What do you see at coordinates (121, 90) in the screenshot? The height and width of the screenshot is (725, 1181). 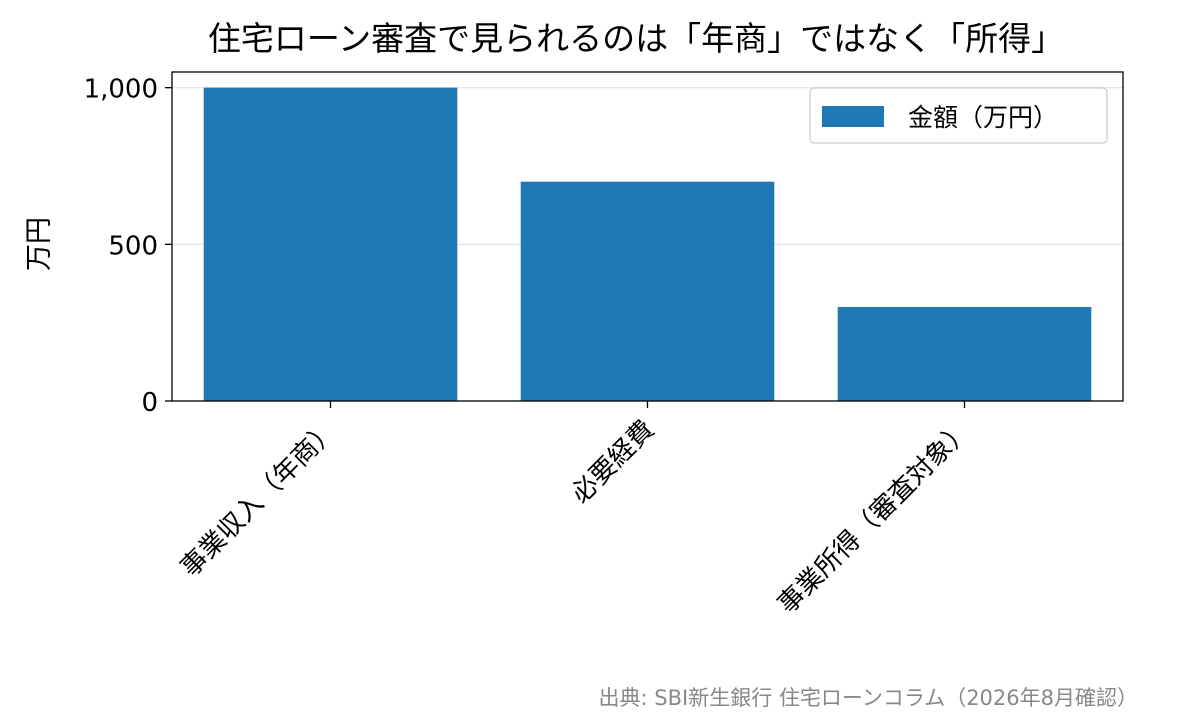 I see `y-tick-label: 1,000` at bounding box center [121, 90].